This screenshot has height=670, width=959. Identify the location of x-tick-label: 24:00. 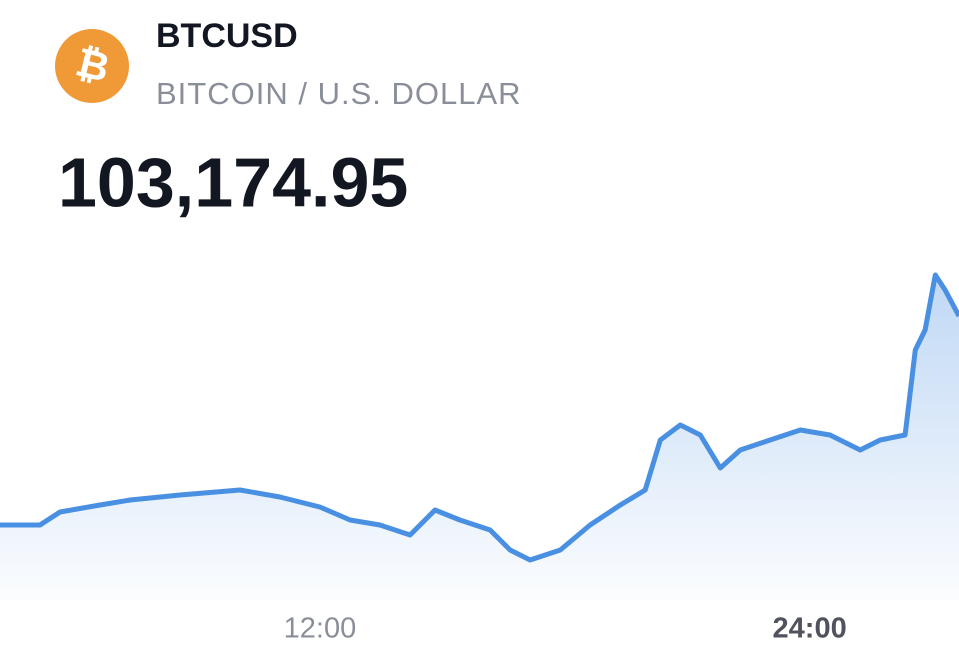
(810, 629).